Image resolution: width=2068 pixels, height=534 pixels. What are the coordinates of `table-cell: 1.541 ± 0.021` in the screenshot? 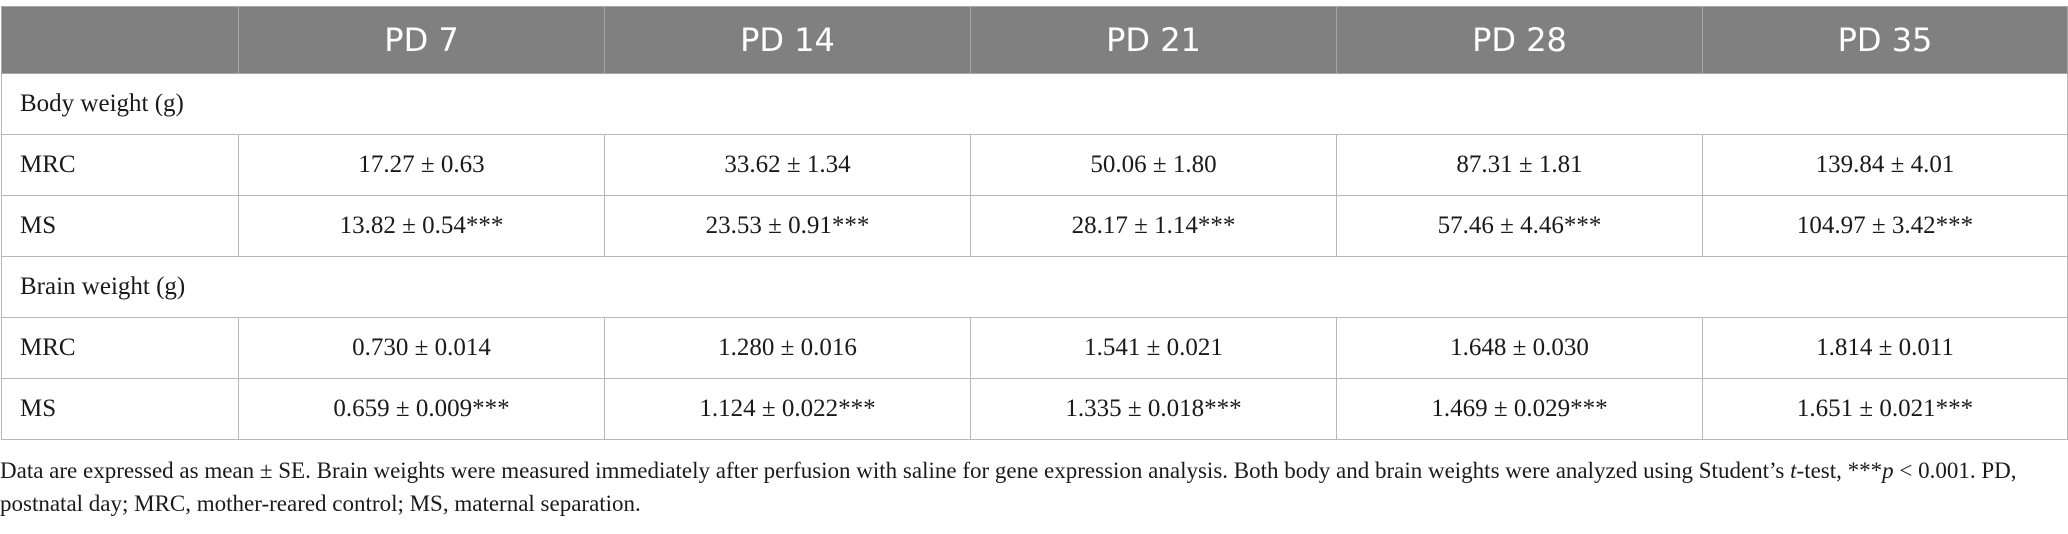 It's located at (1153, 348).